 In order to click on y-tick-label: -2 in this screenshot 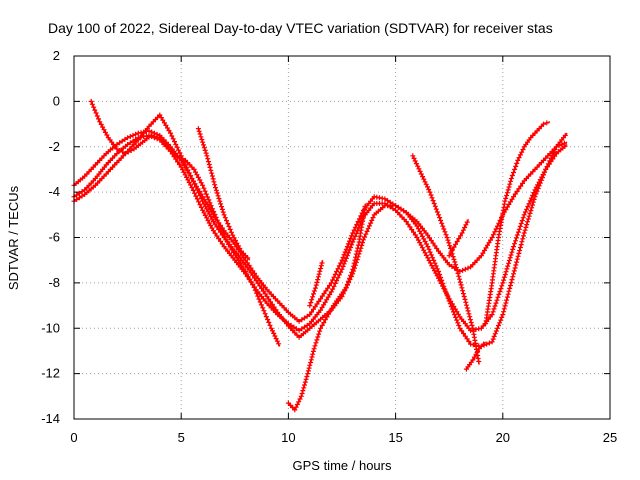, I will do `click(54, 146)`.